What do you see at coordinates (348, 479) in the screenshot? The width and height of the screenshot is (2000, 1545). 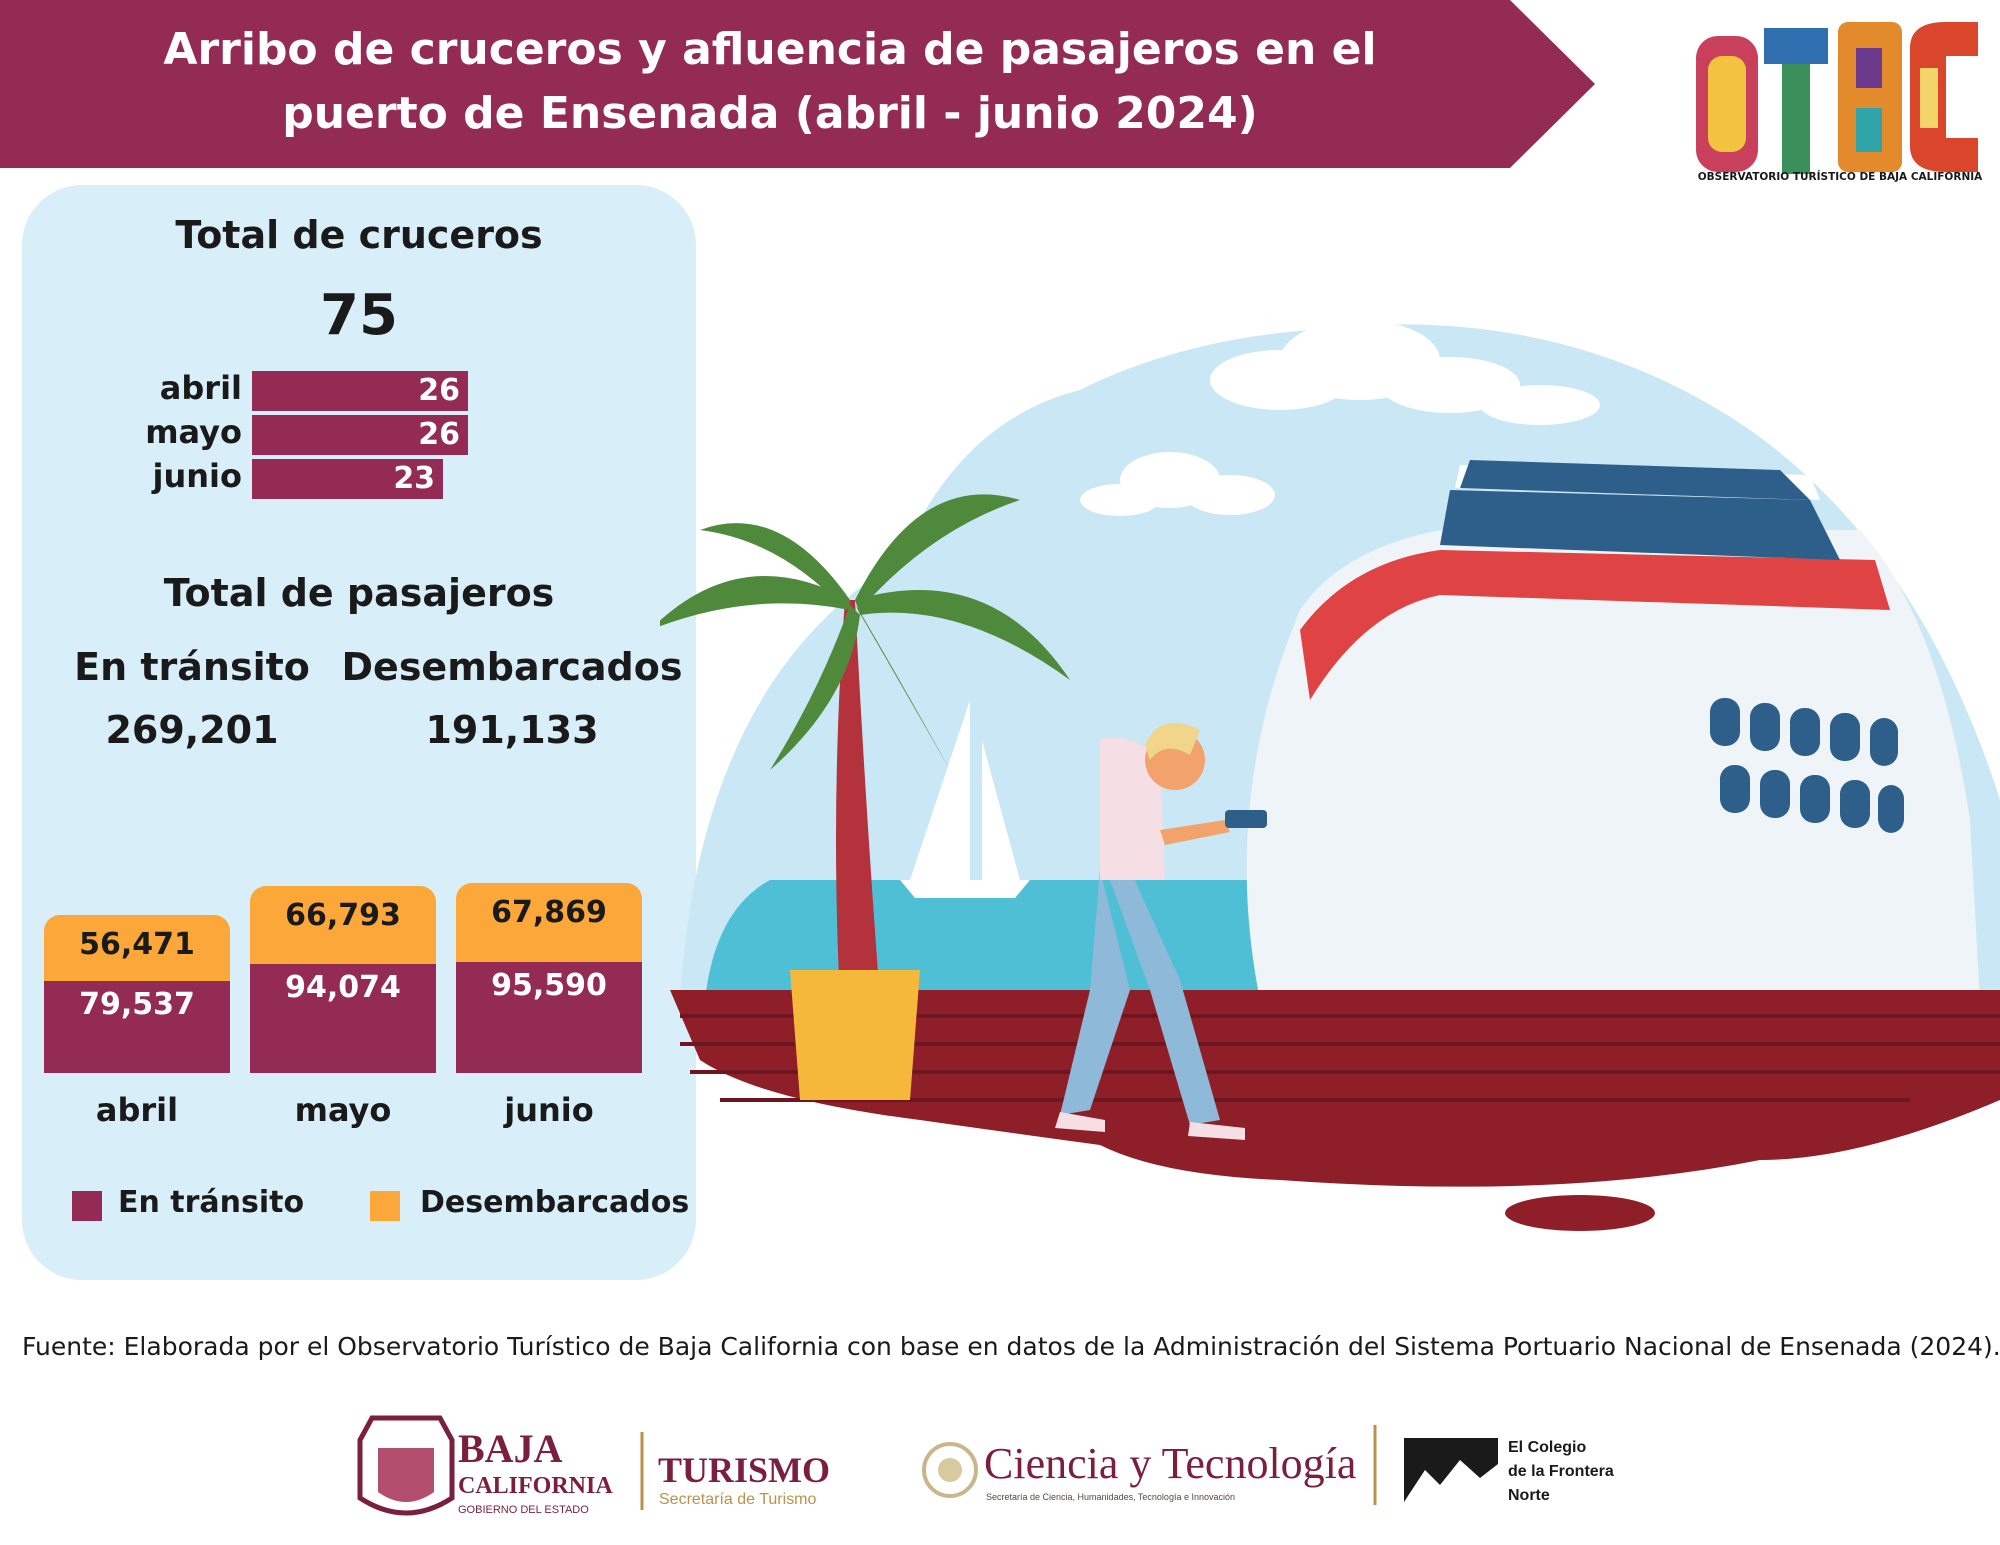 I see `cruise-bar-junio: 23` at bounding box center [348, 479].